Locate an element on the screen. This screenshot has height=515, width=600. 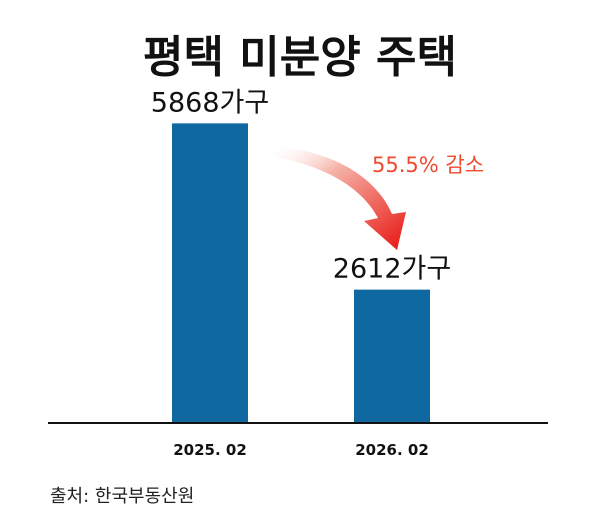
bar-value-label-2: 2612가구 is located at coordinates (392, 269).